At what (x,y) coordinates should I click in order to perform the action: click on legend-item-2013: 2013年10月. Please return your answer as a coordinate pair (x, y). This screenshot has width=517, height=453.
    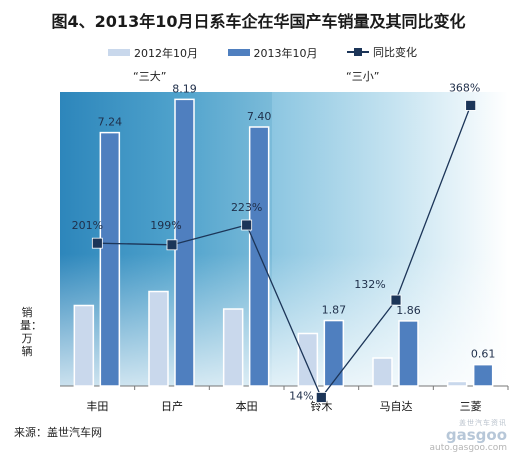
    Looking at the image, I should click on (272, 53).